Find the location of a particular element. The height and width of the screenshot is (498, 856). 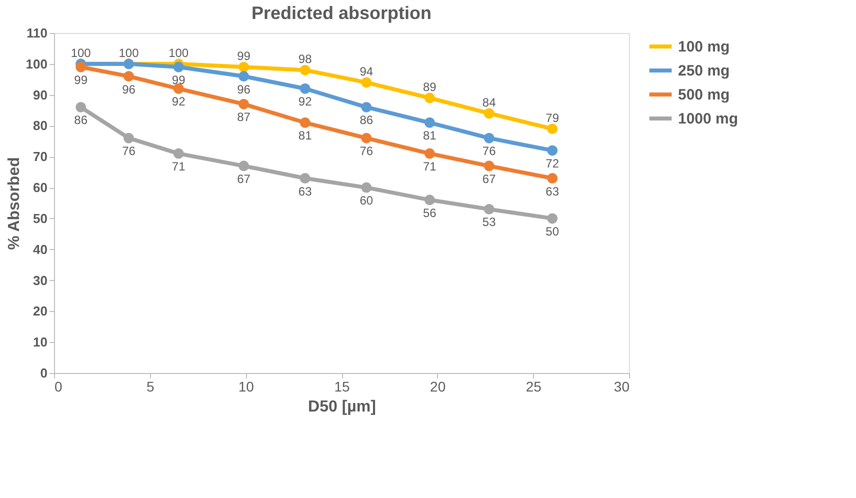

data-label: 60 is located at coordinates (367, 201).